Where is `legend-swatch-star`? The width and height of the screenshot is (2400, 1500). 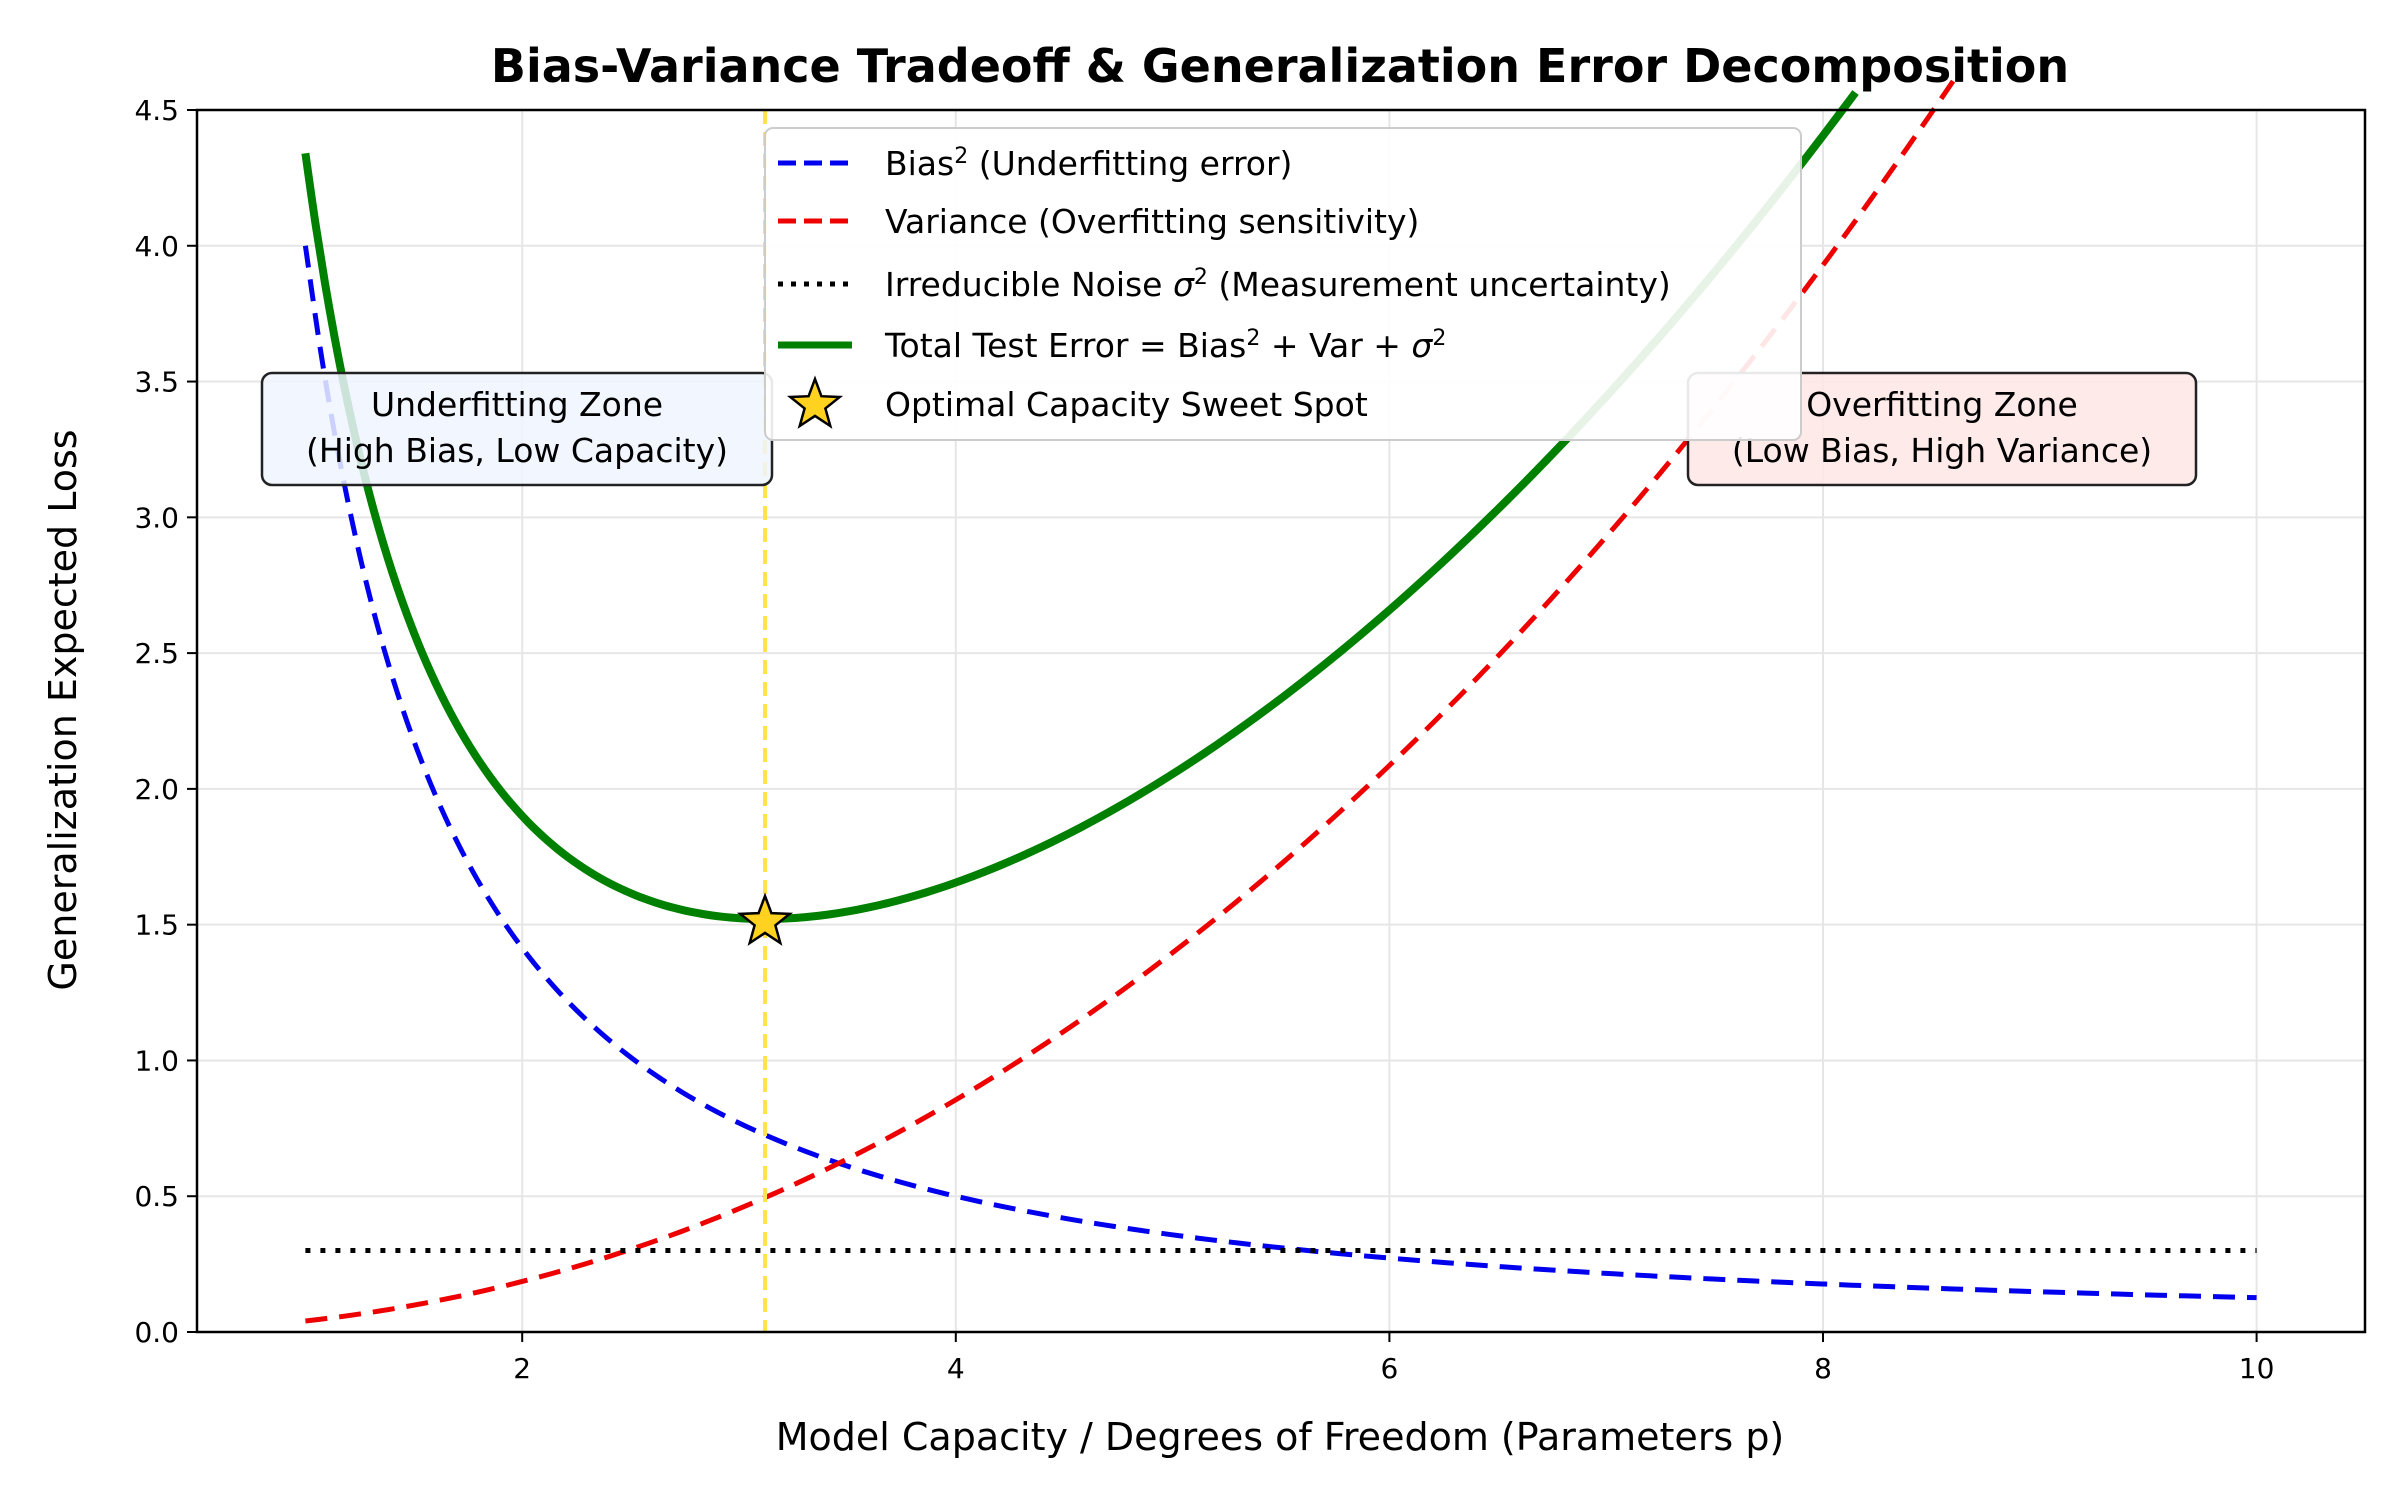
legend-swatch-star is located at coordinates (815, 402).